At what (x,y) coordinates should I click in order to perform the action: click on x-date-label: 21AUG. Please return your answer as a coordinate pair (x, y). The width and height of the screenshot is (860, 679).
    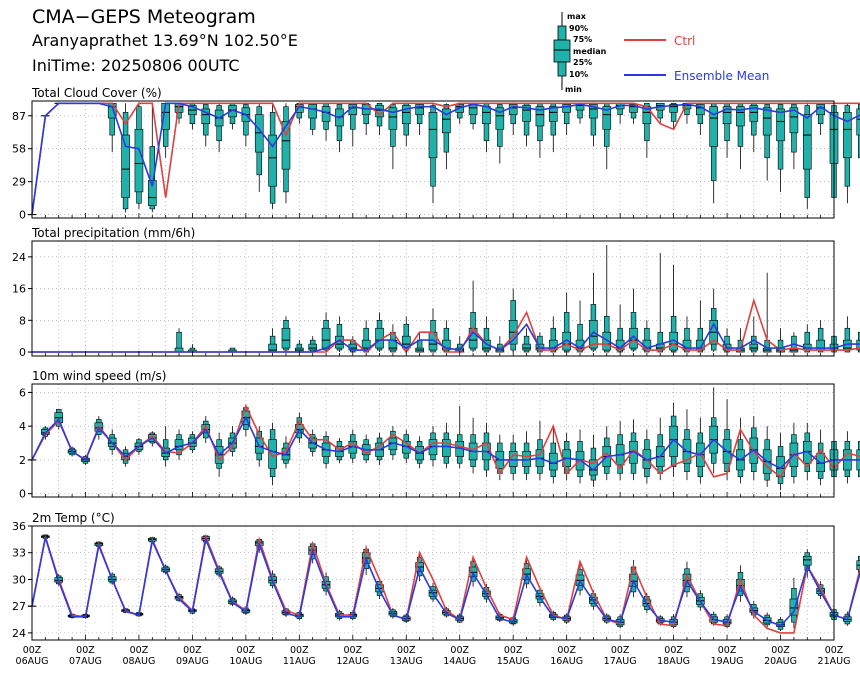
    Looking at the image, I should click on (834, 661).